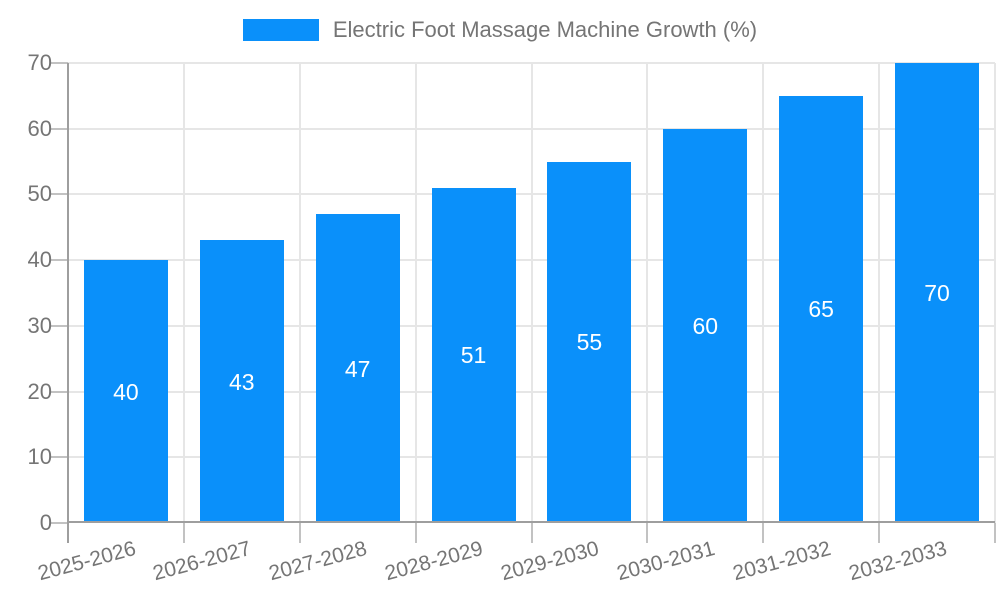 This screenshot has width=1000, height=600. What do you see at coordinates (666, 561) in the screenshot?
I see `x-axis-tick-label: 2030-2031` at bounding box center [666, 561].